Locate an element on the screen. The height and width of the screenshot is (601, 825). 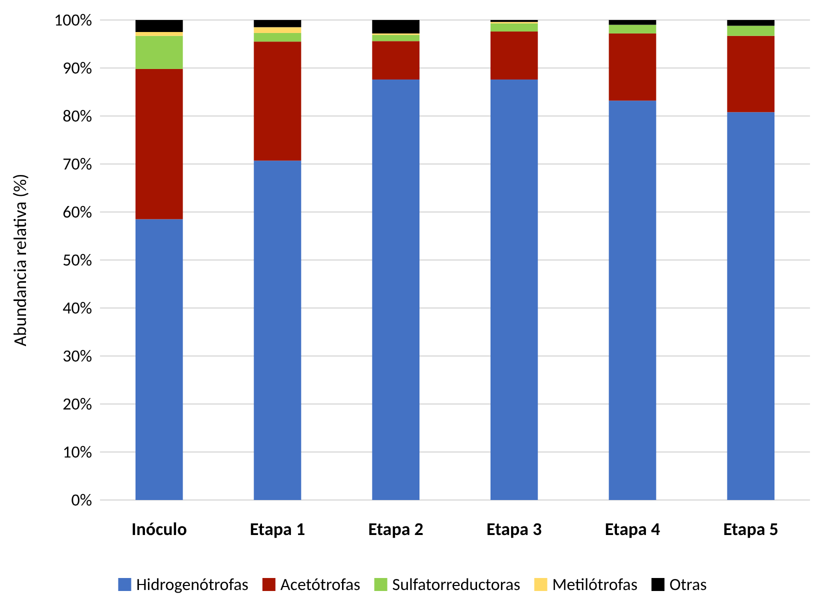
y-tick-label: 70% is located at coordinates (77, 163).